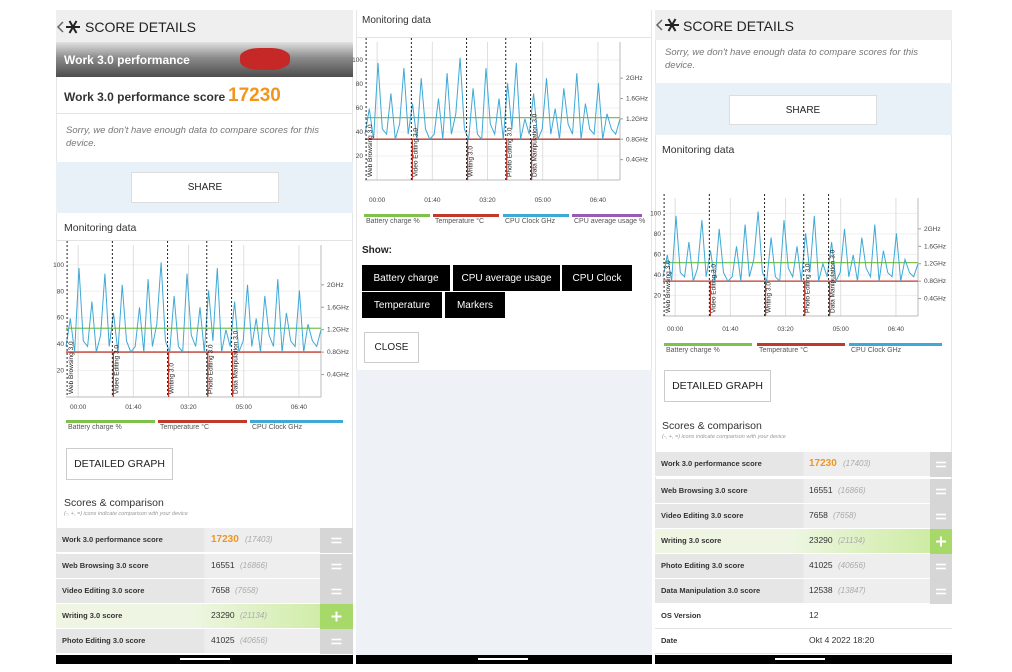 The height and width of the screenshot is (672, 1012). Describe the element at coordinates (852, 565) in the screenshot. I see `score-compare: (40656)` at that location.